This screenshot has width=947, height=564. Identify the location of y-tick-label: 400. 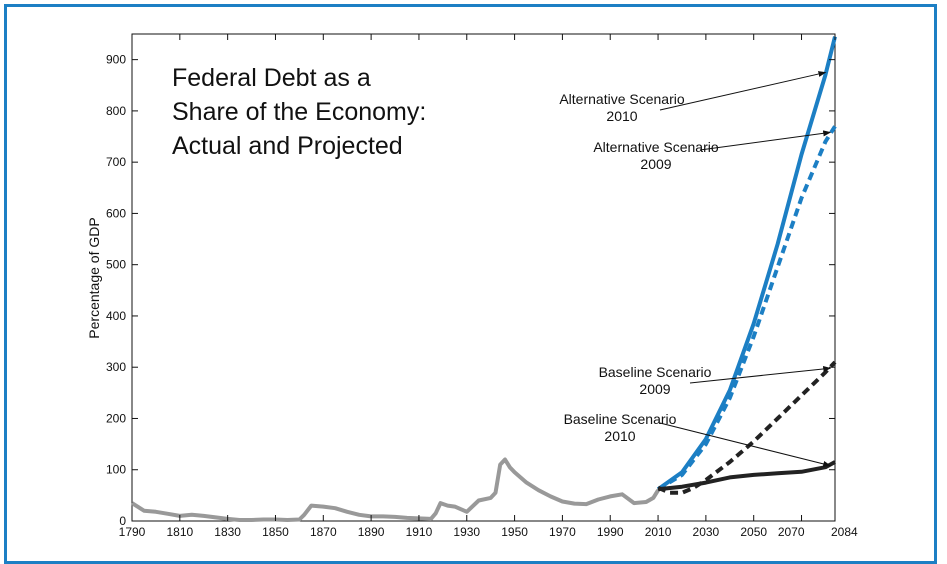
(116, 316).